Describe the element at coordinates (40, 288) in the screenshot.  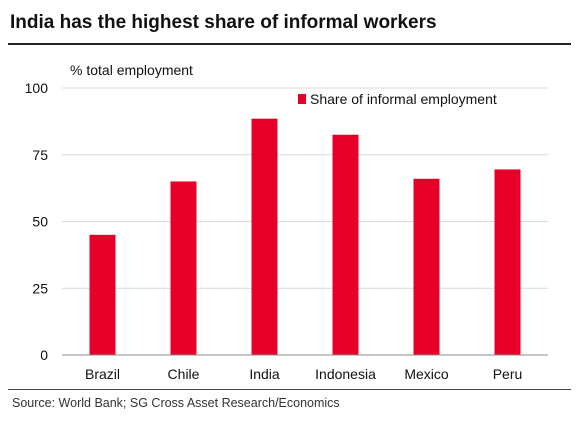
I see `y-tick-label: 25` at that location.